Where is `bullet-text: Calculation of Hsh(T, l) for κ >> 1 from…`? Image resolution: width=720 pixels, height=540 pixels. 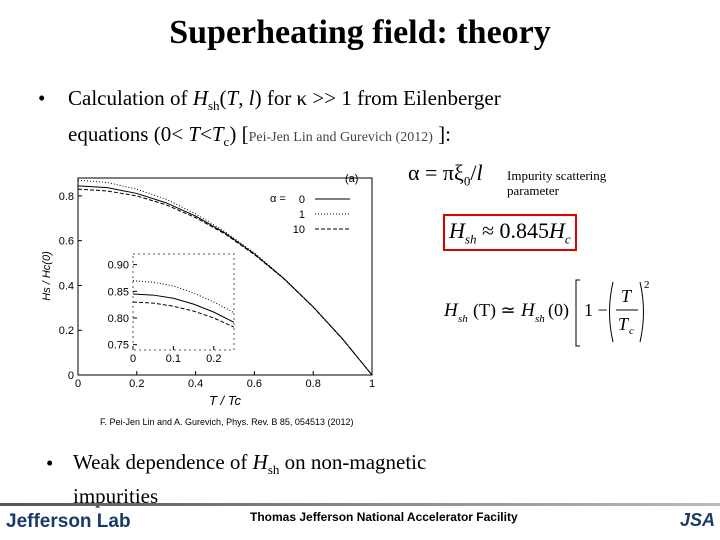
bullet-text: Calculation of Hsh(T, l) for κ >> 1 from… is located at coordinates (284, 120).